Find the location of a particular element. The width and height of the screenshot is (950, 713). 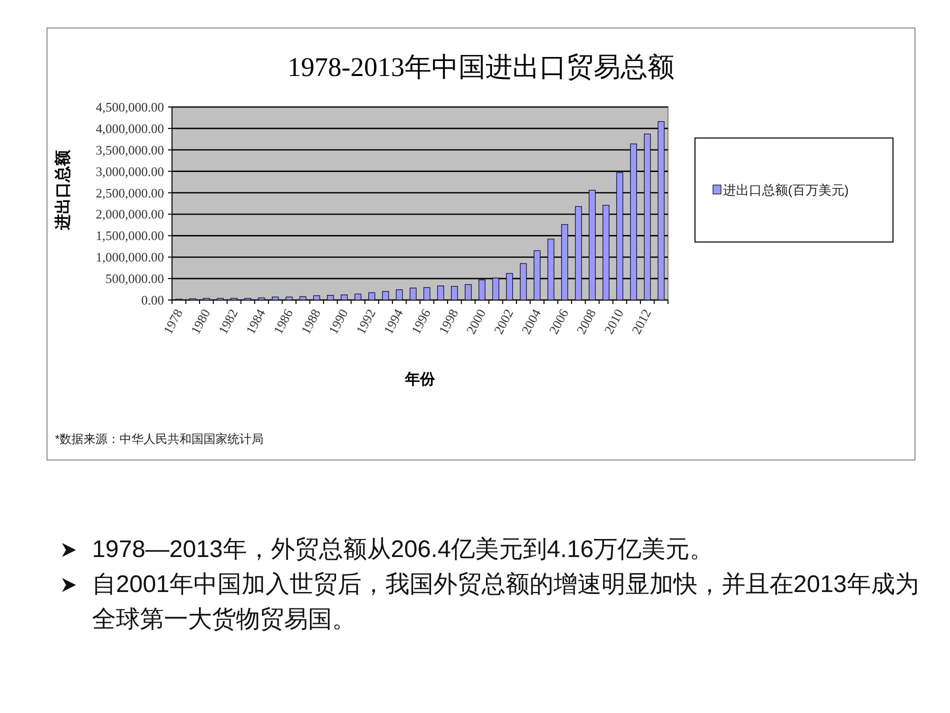

y-tick-label: 500,000.00 is located at coordinates (135, 278).